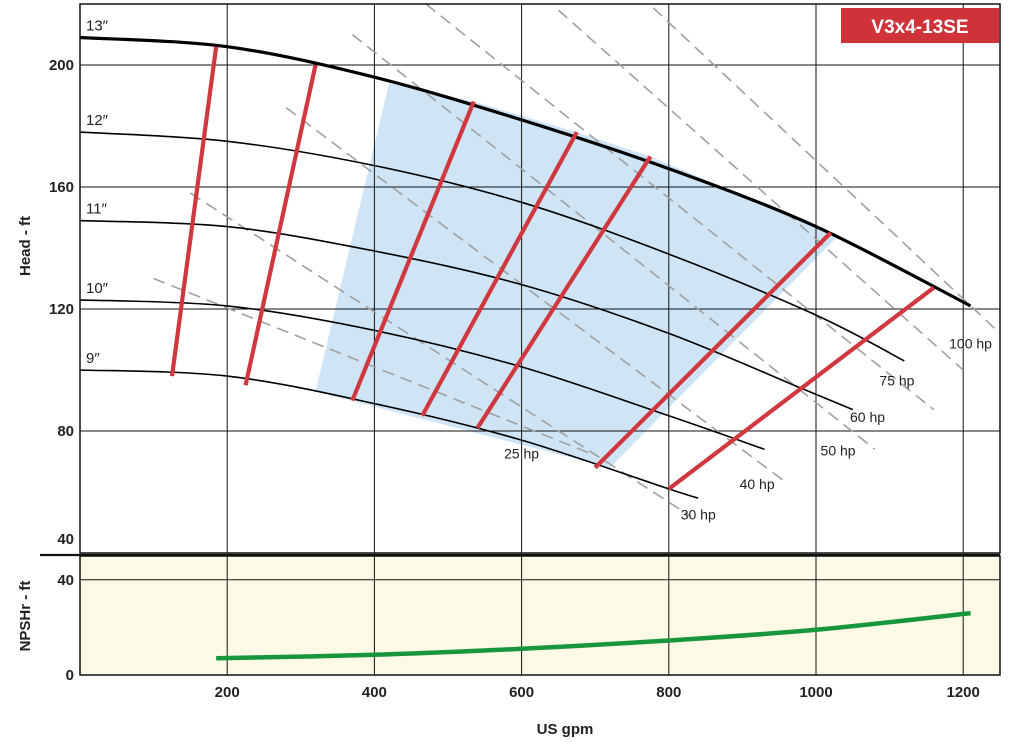 The image size is (1018, 744). Describe the element at coordinates (867, 417) in the screenshot. I see `hp-label-4: 60 hp` at that location.